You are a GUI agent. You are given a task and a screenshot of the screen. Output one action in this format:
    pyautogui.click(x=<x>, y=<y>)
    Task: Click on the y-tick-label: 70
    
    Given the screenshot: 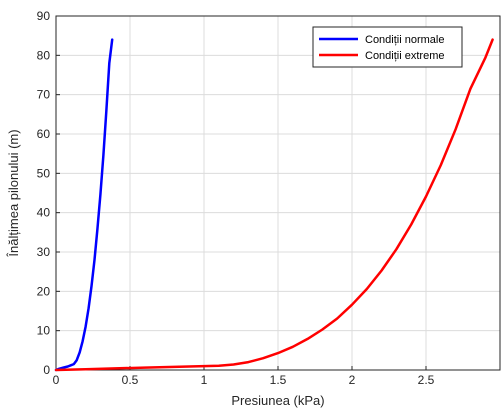 What is the action you would take?
    pyautogui.click(x=44, y=95)
    